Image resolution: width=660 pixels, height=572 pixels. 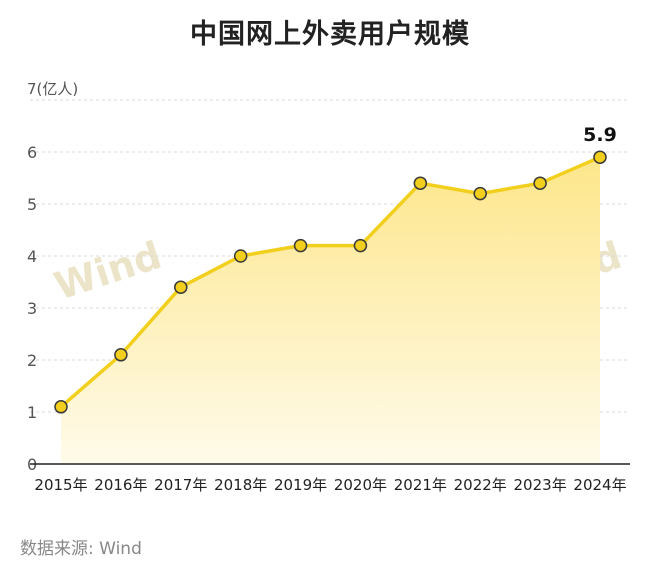 What do you see at coordinates (61, 407) in the screenshot?
I see `data-point-2015` at bounding box center [61, 407].